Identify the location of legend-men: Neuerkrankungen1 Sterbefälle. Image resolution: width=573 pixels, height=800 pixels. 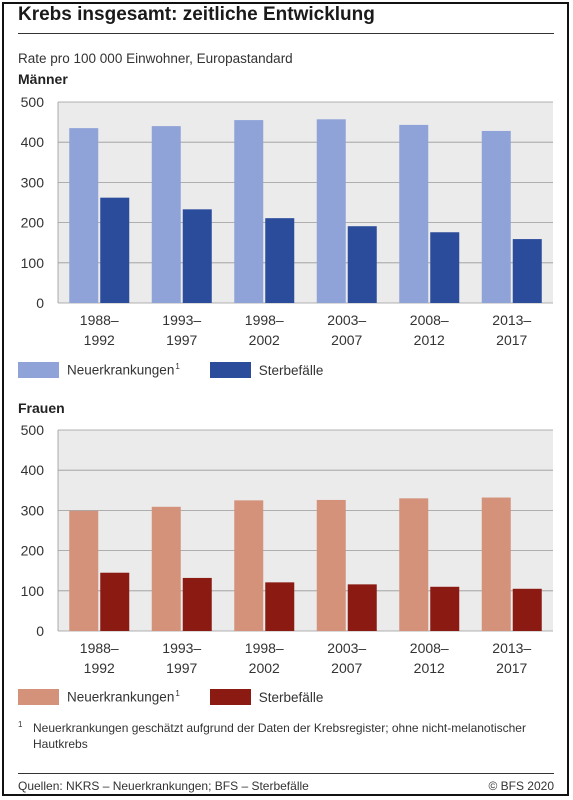
(170, 370).